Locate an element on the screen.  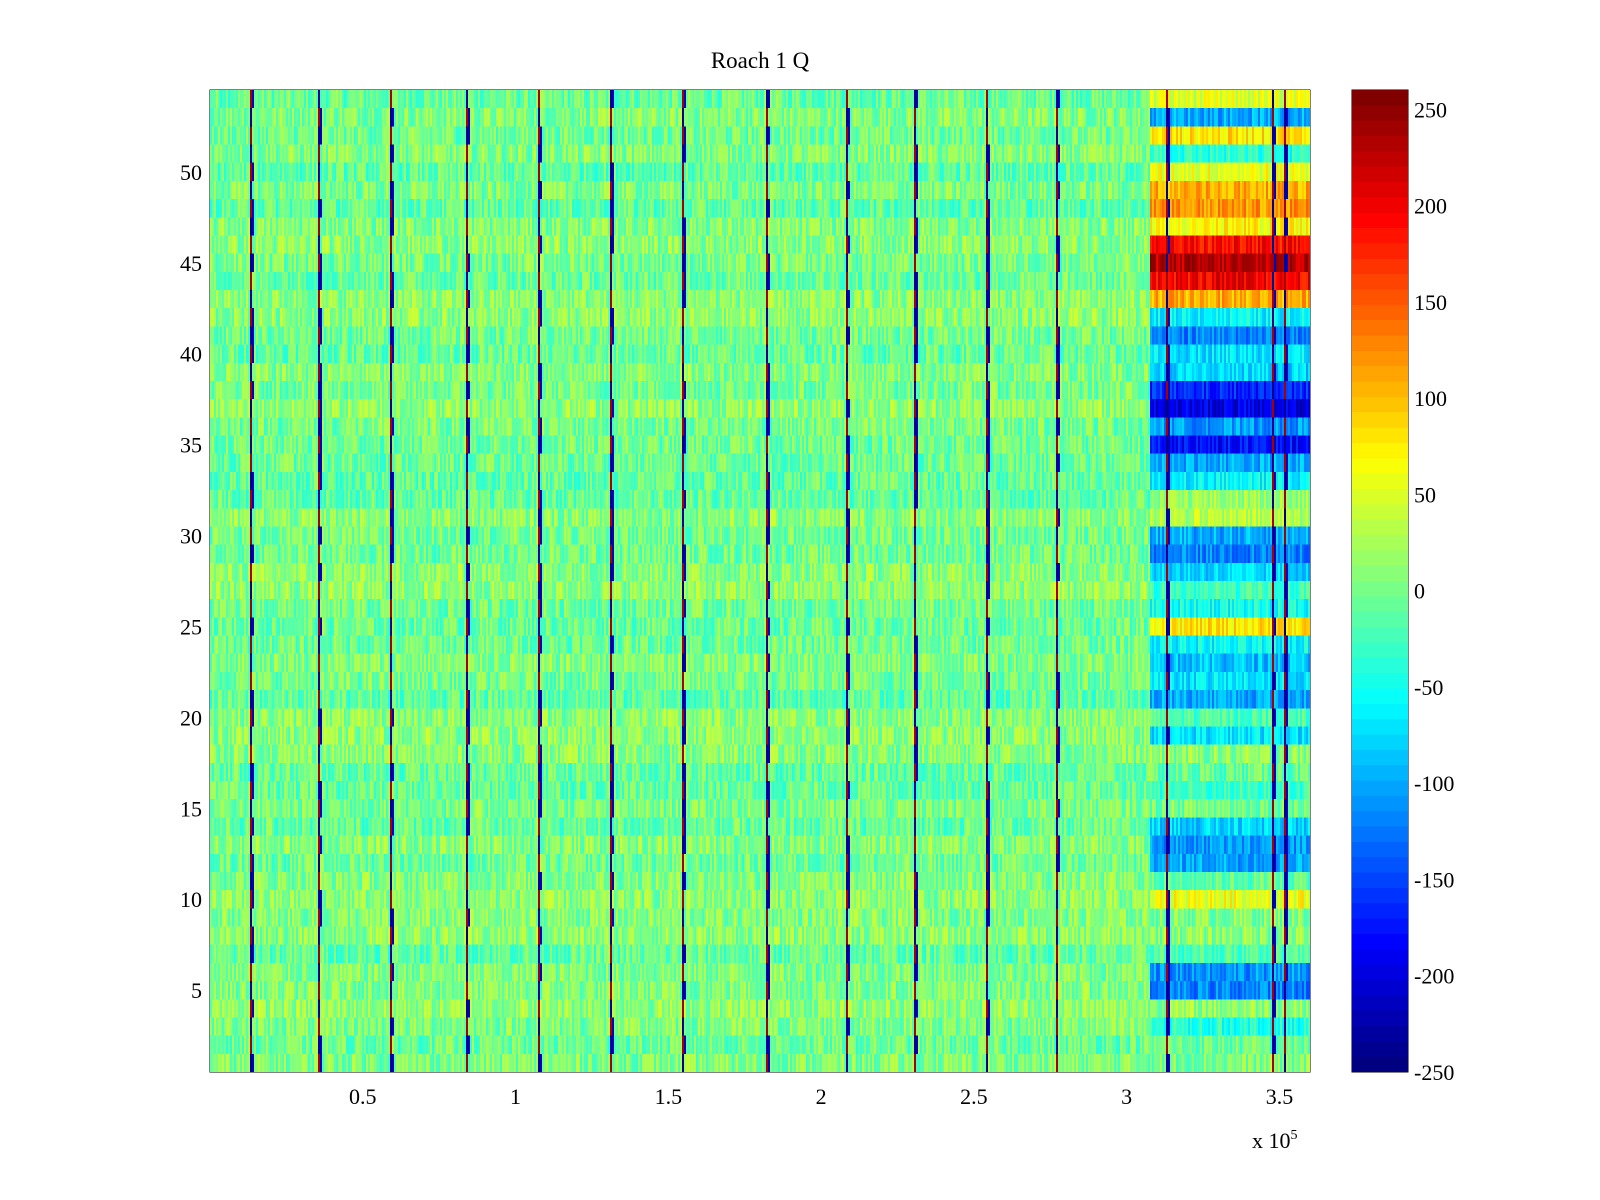
y-tick-label: 10 is located at coordinates (191, 899).